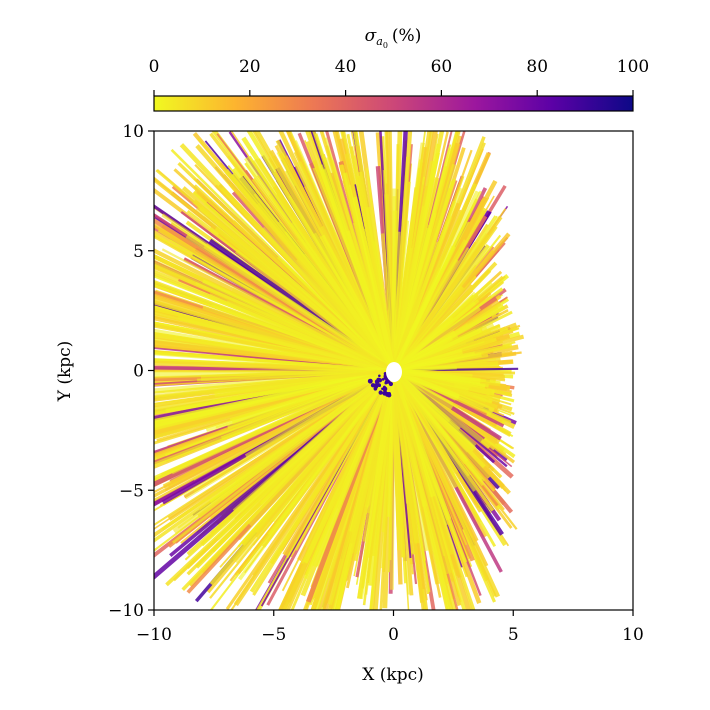 This screenshot has width=710, height=710. Describe the element at coordinates (138, 372) in the screenshot. I see `y-tick-label: 0` at that location.